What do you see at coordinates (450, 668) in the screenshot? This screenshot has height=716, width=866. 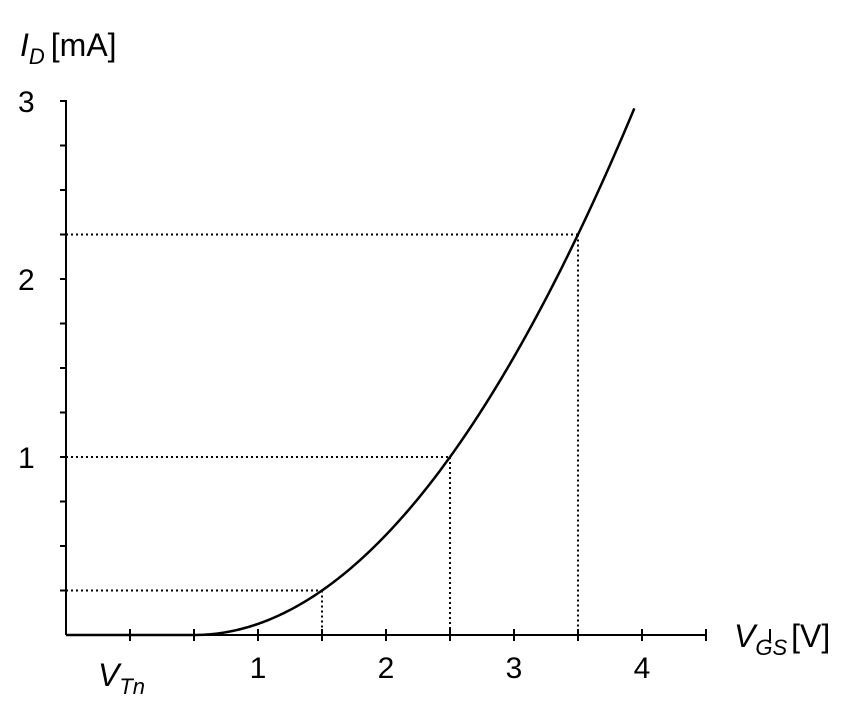 I see `x-tick-labels: 1 2 3 4` at bounding box center [450, 668].